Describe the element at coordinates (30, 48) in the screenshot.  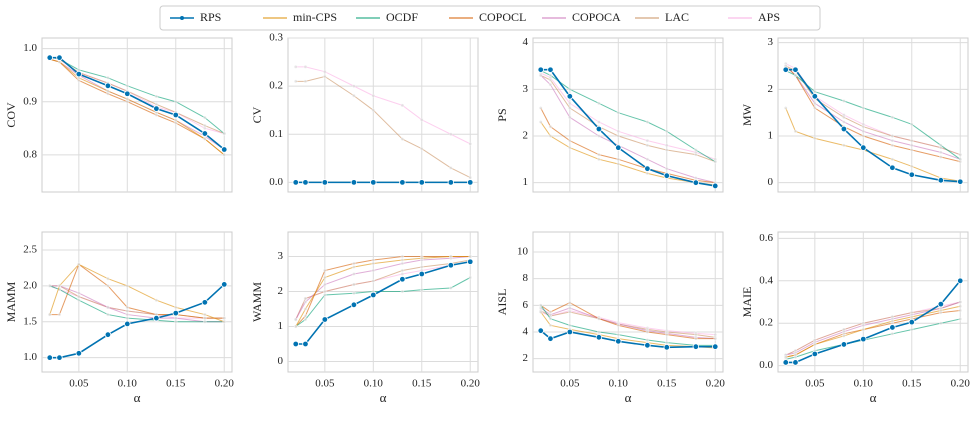
I see `y-tick-label: 1.0` at that location.